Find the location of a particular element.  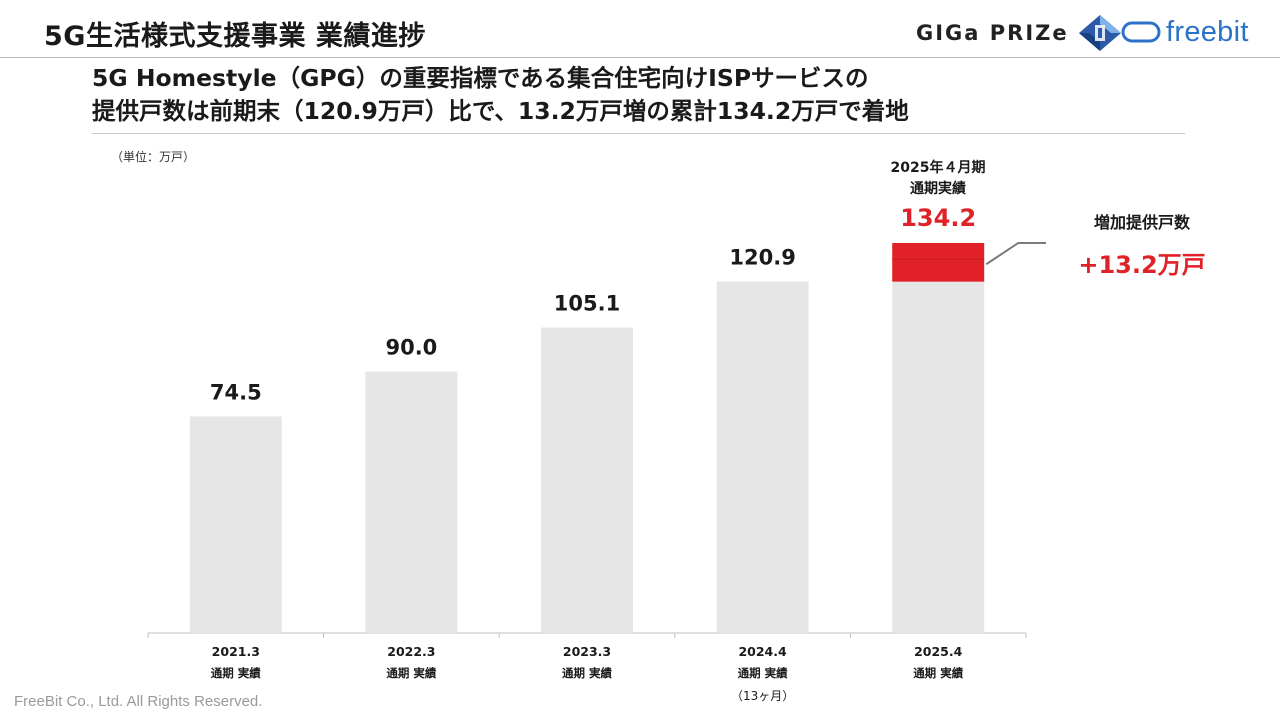

x-tick-label-2023.3: 2023.3 is located at coordinates (587, 651).